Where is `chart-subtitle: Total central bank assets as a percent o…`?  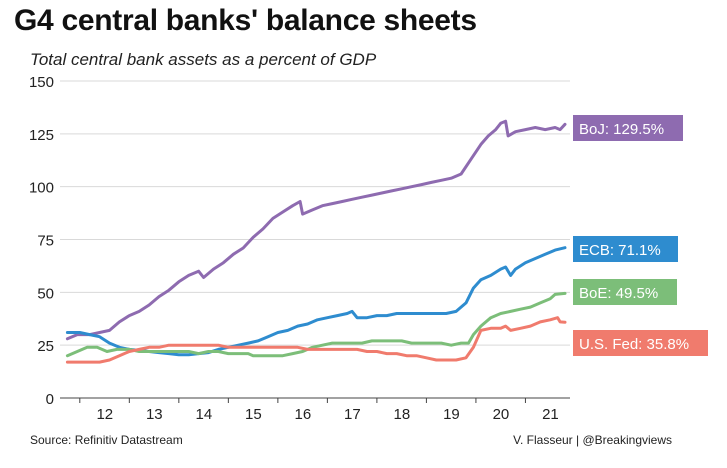
chart-subtitle: Total central bank assets as a percent o… is located at coordinates (203, 59).